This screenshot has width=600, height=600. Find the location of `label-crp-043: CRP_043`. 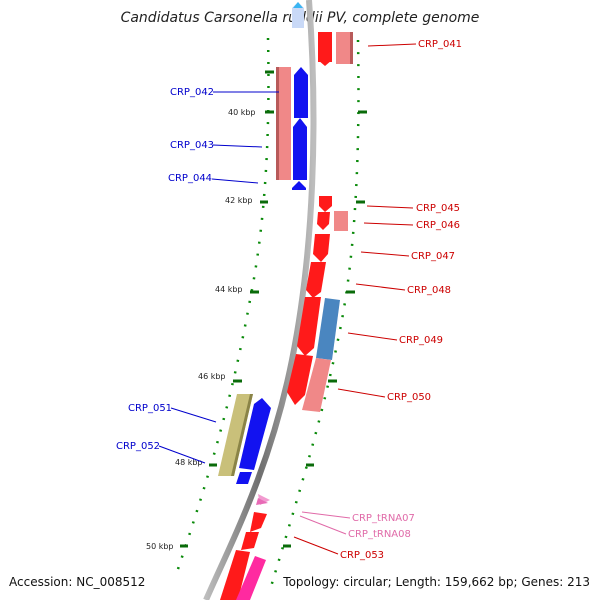

label-crp-043: CRP_043 is located at coordinates (192, 145).